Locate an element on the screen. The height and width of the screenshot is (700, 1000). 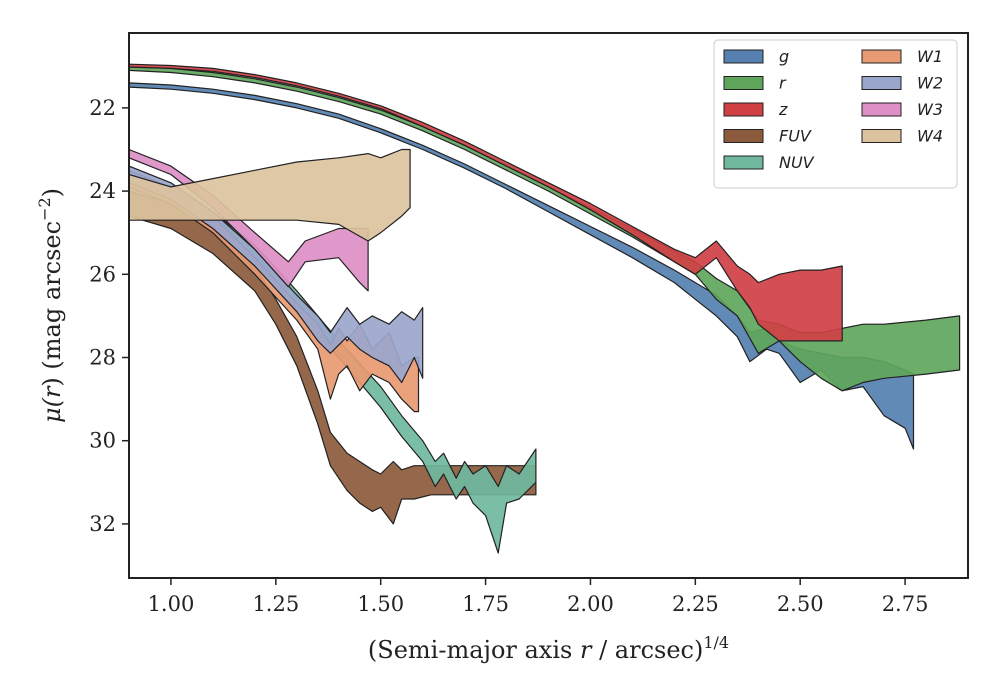
legend-swatch-w3 is located at coordinates (881, 109).